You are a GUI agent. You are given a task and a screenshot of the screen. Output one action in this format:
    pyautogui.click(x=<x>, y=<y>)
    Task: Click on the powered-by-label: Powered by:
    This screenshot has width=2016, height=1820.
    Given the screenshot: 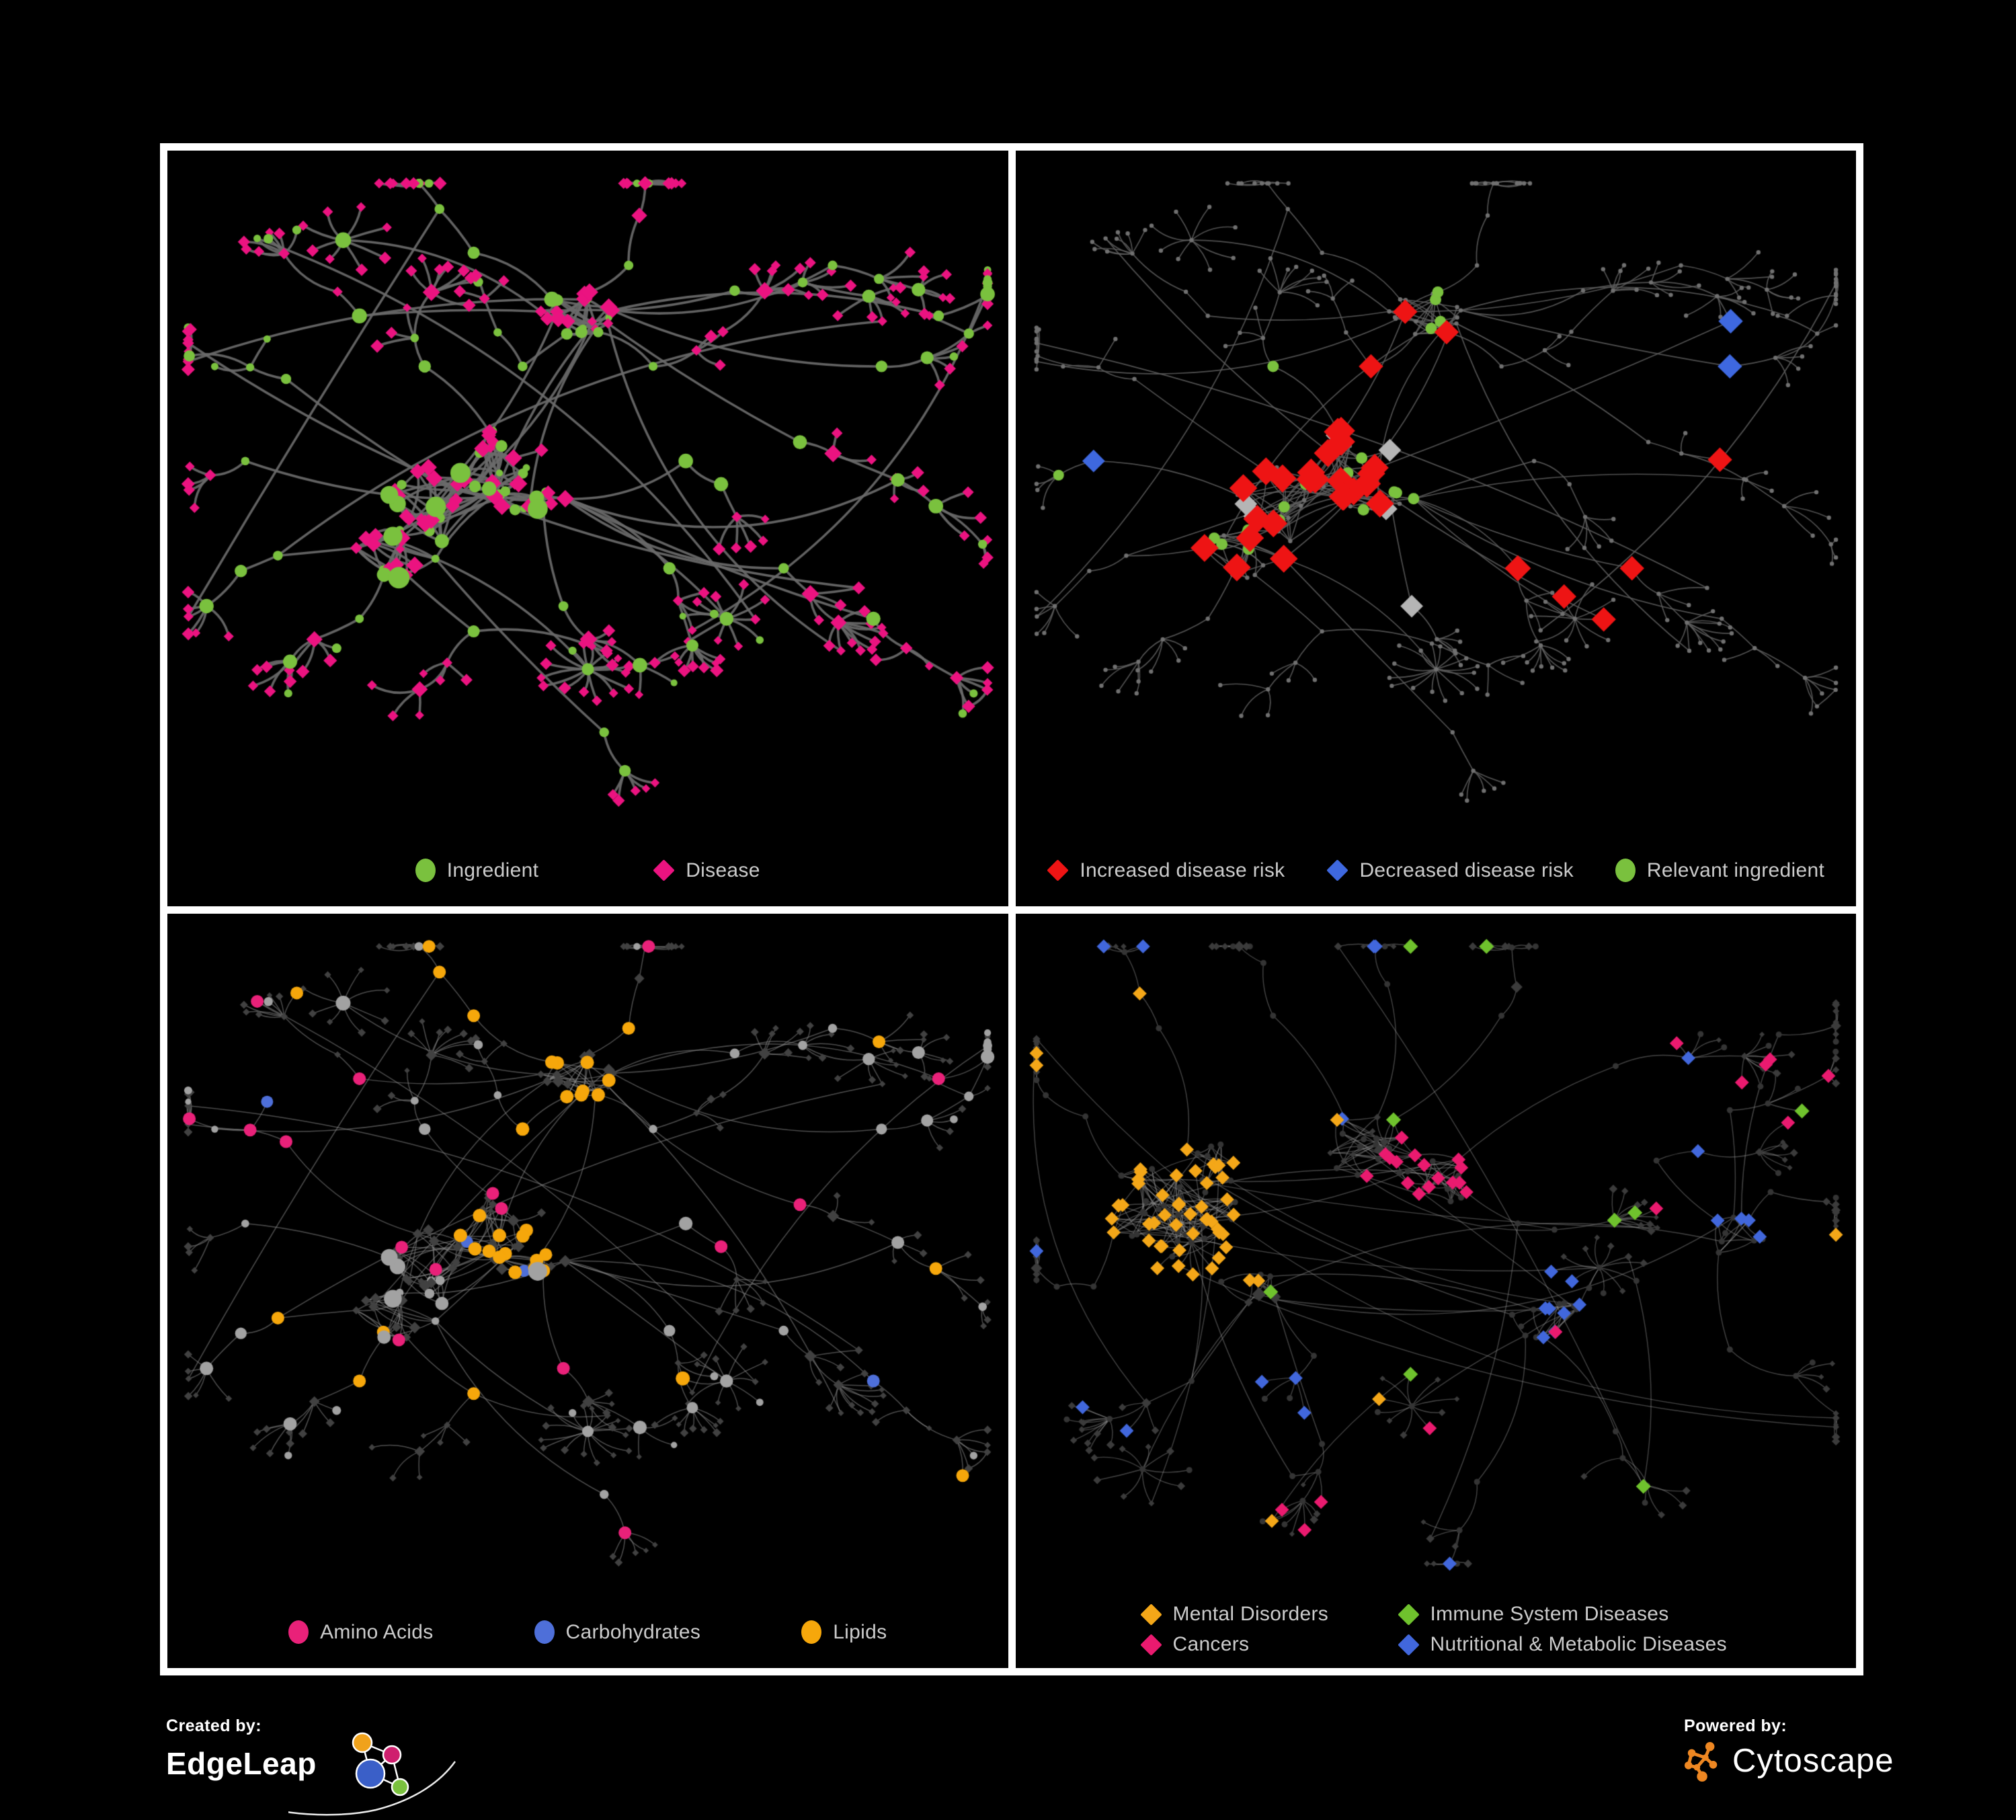 What is the action you would take?
    pyautogui.click(x=1735, y=1725)
    